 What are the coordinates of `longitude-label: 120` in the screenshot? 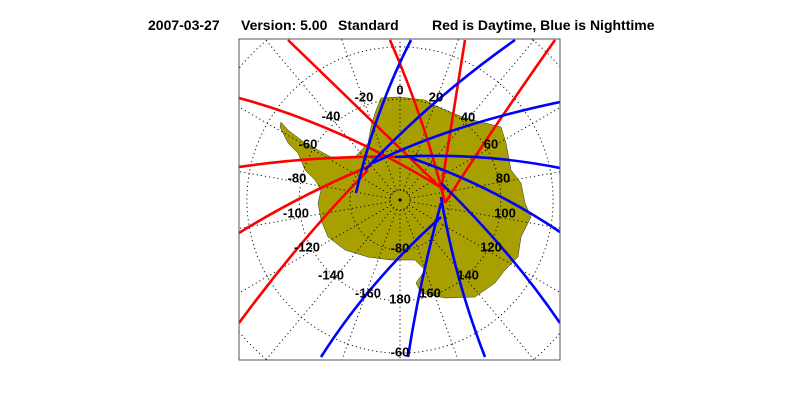 It's located at (491, 247).